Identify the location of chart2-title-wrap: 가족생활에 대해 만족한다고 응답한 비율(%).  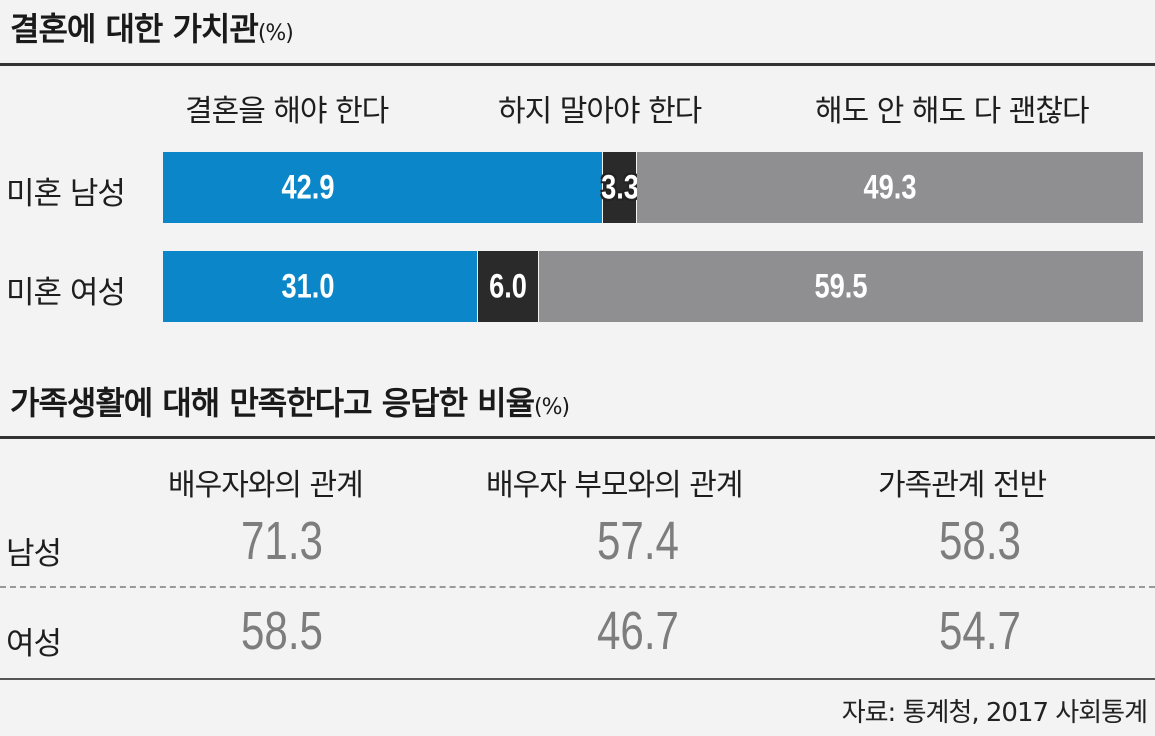
(290, 401).